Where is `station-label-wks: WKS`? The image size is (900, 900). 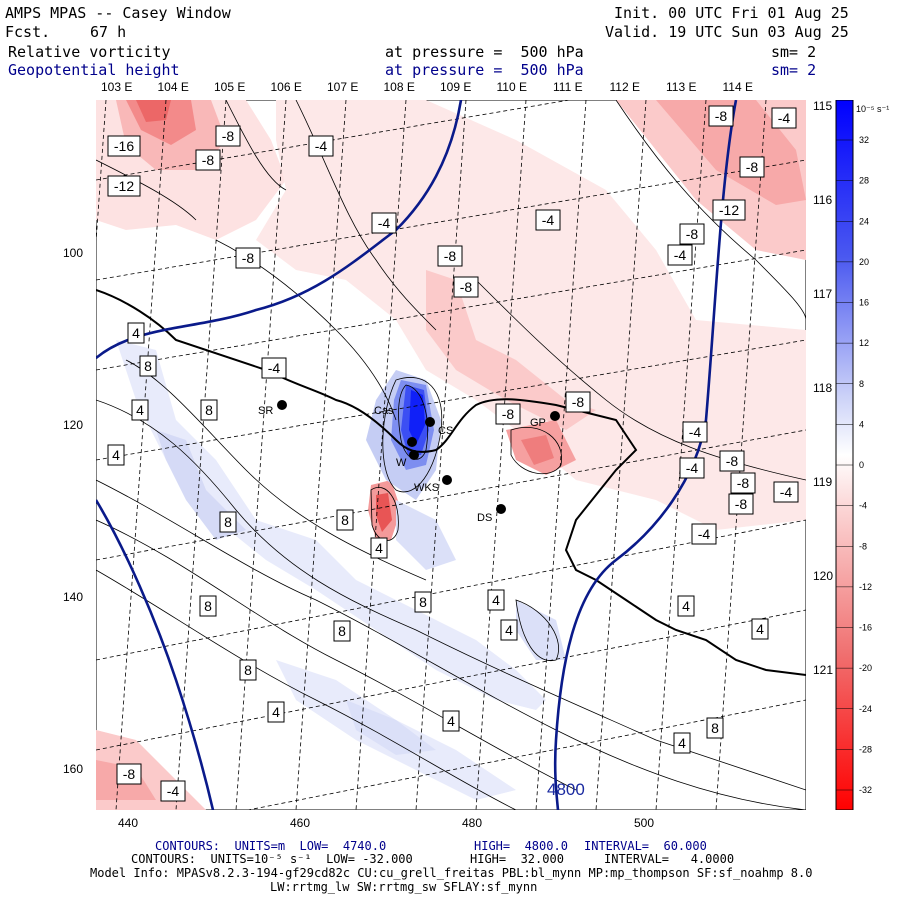 station-label-wks: WKS is located at coordinates (426, 488).